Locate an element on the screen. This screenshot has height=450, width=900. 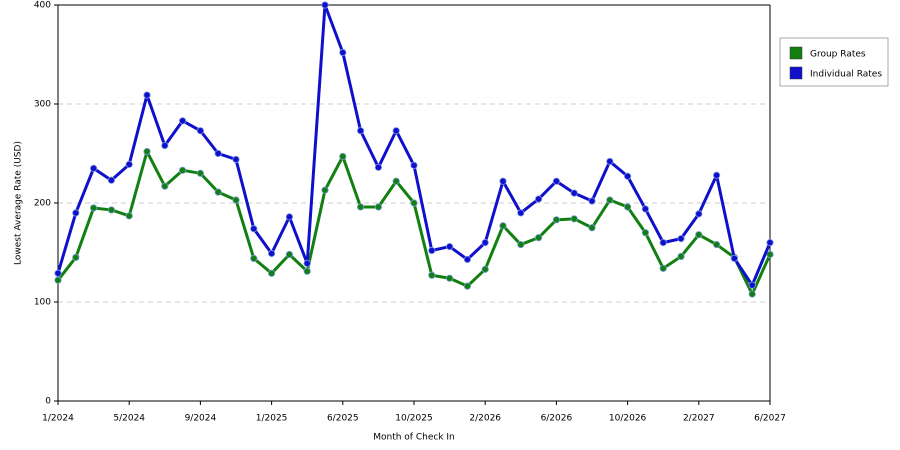
x-tick-label: 1/2024 is located at coordinates (58, 419).